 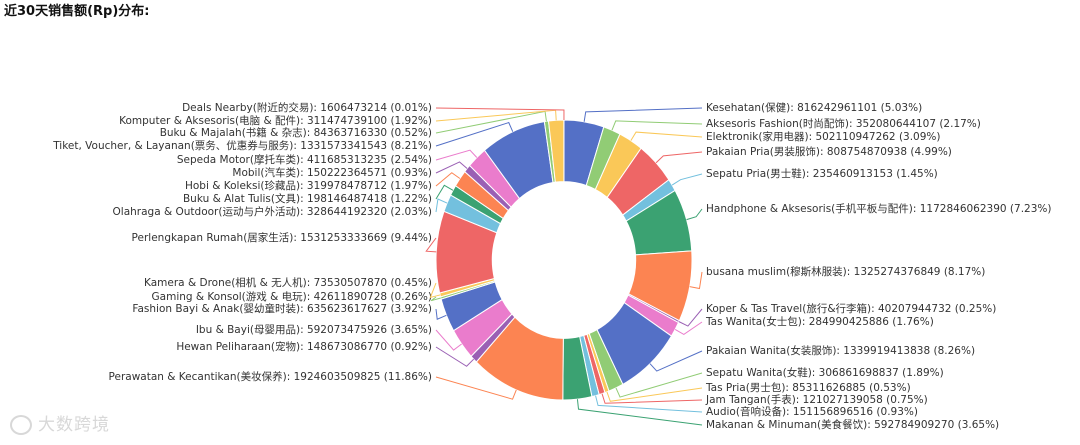 I want to click on slice-label: Sepatu Wanita(女鞋): 306861698837 (1.89%), so click(x=825, y=372).